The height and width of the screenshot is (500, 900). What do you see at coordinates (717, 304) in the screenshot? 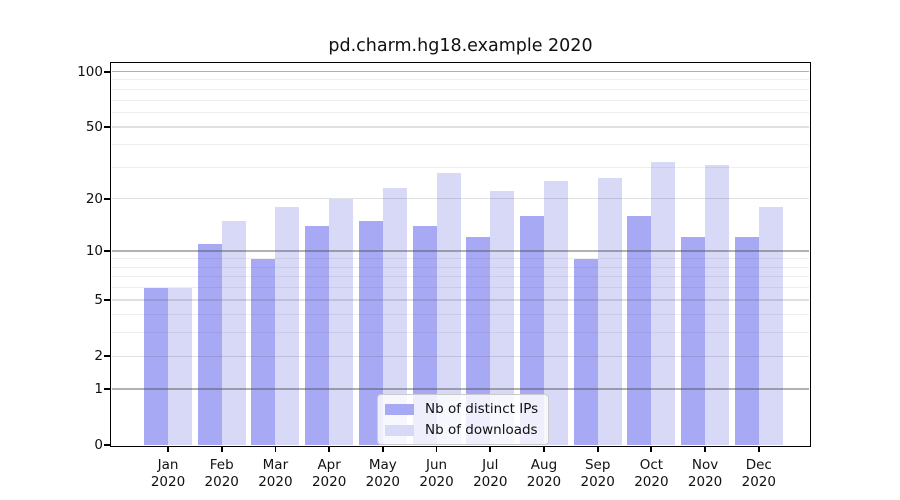
I see `bar-nb-of-downloads-nov` at bounding box center [717, 304].